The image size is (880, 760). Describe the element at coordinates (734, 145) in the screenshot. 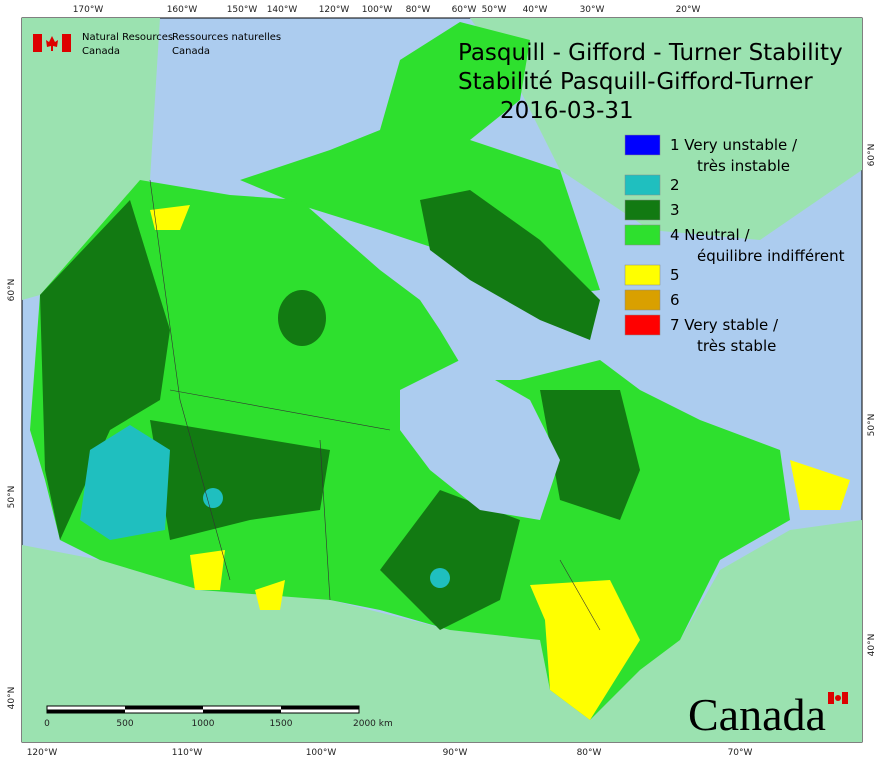

I see `legend-label: 1 Very unstable /` at that location.